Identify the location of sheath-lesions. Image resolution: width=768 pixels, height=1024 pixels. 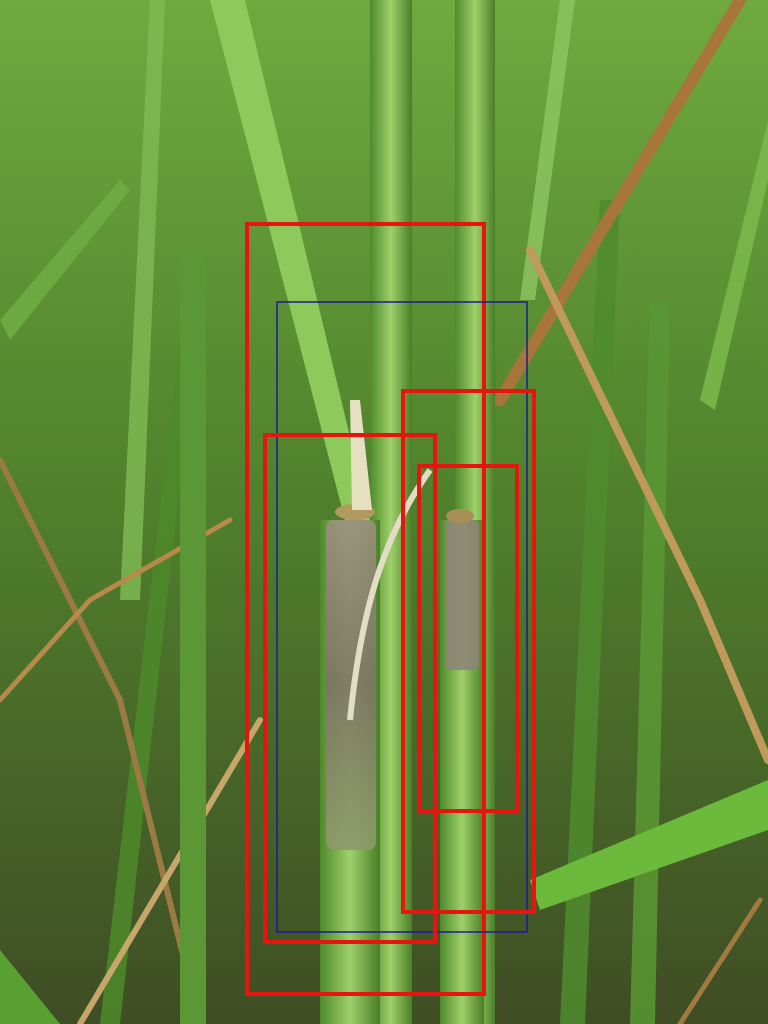
(402, 625).